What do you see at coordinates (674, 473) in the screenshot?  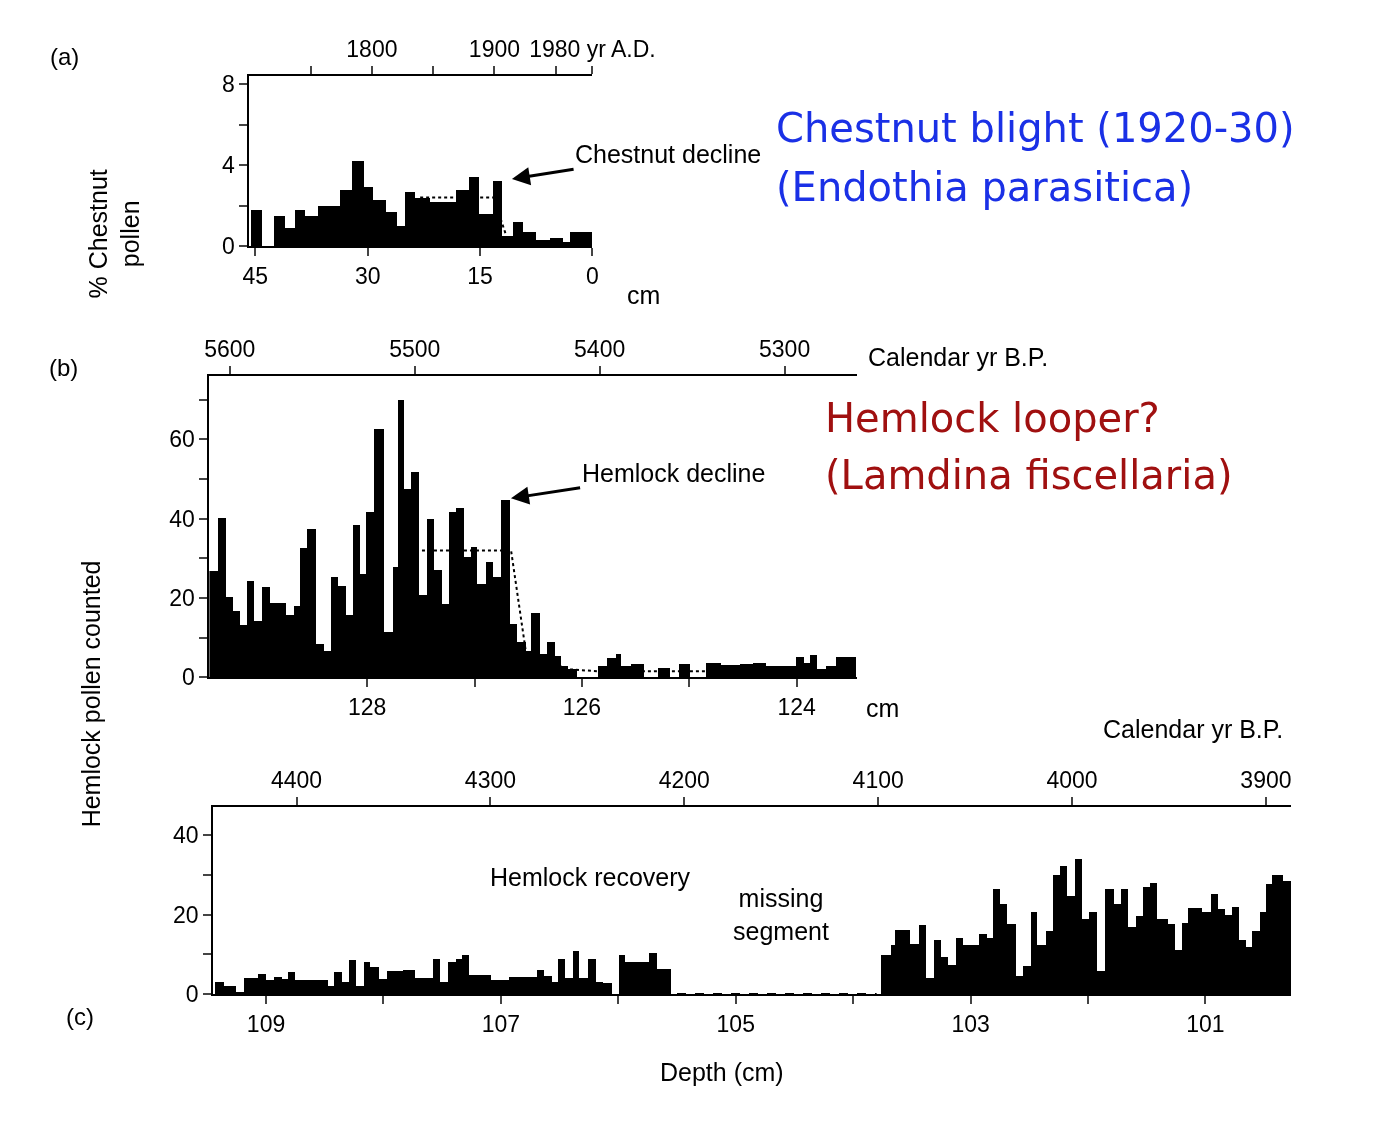 I see `annotation: Hemlock decline` at bounding box center [674, 473].